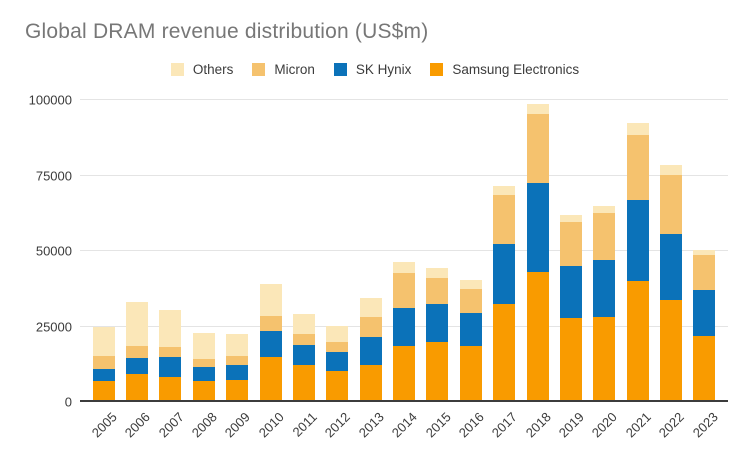 This screenshot has height=463, width=750. What do you see at coordinates (303, 251) in the screenshot?
I see `bar-2011` at bounding box center [303, 251].